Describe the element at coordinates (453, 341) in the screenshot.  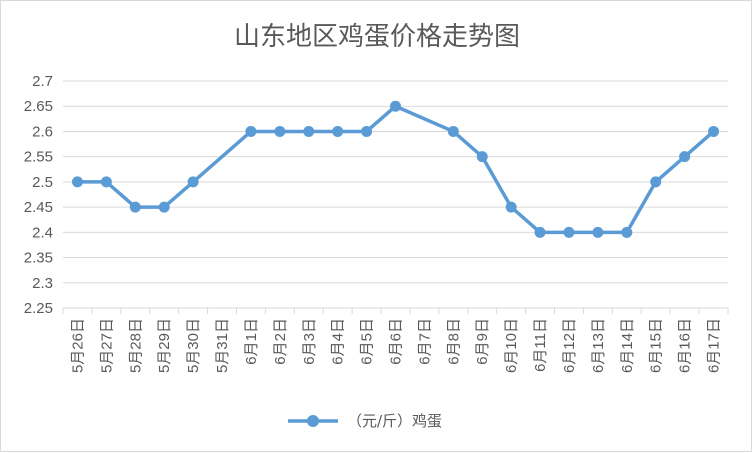
I see `x-tick-label: 6月8日` at that location.